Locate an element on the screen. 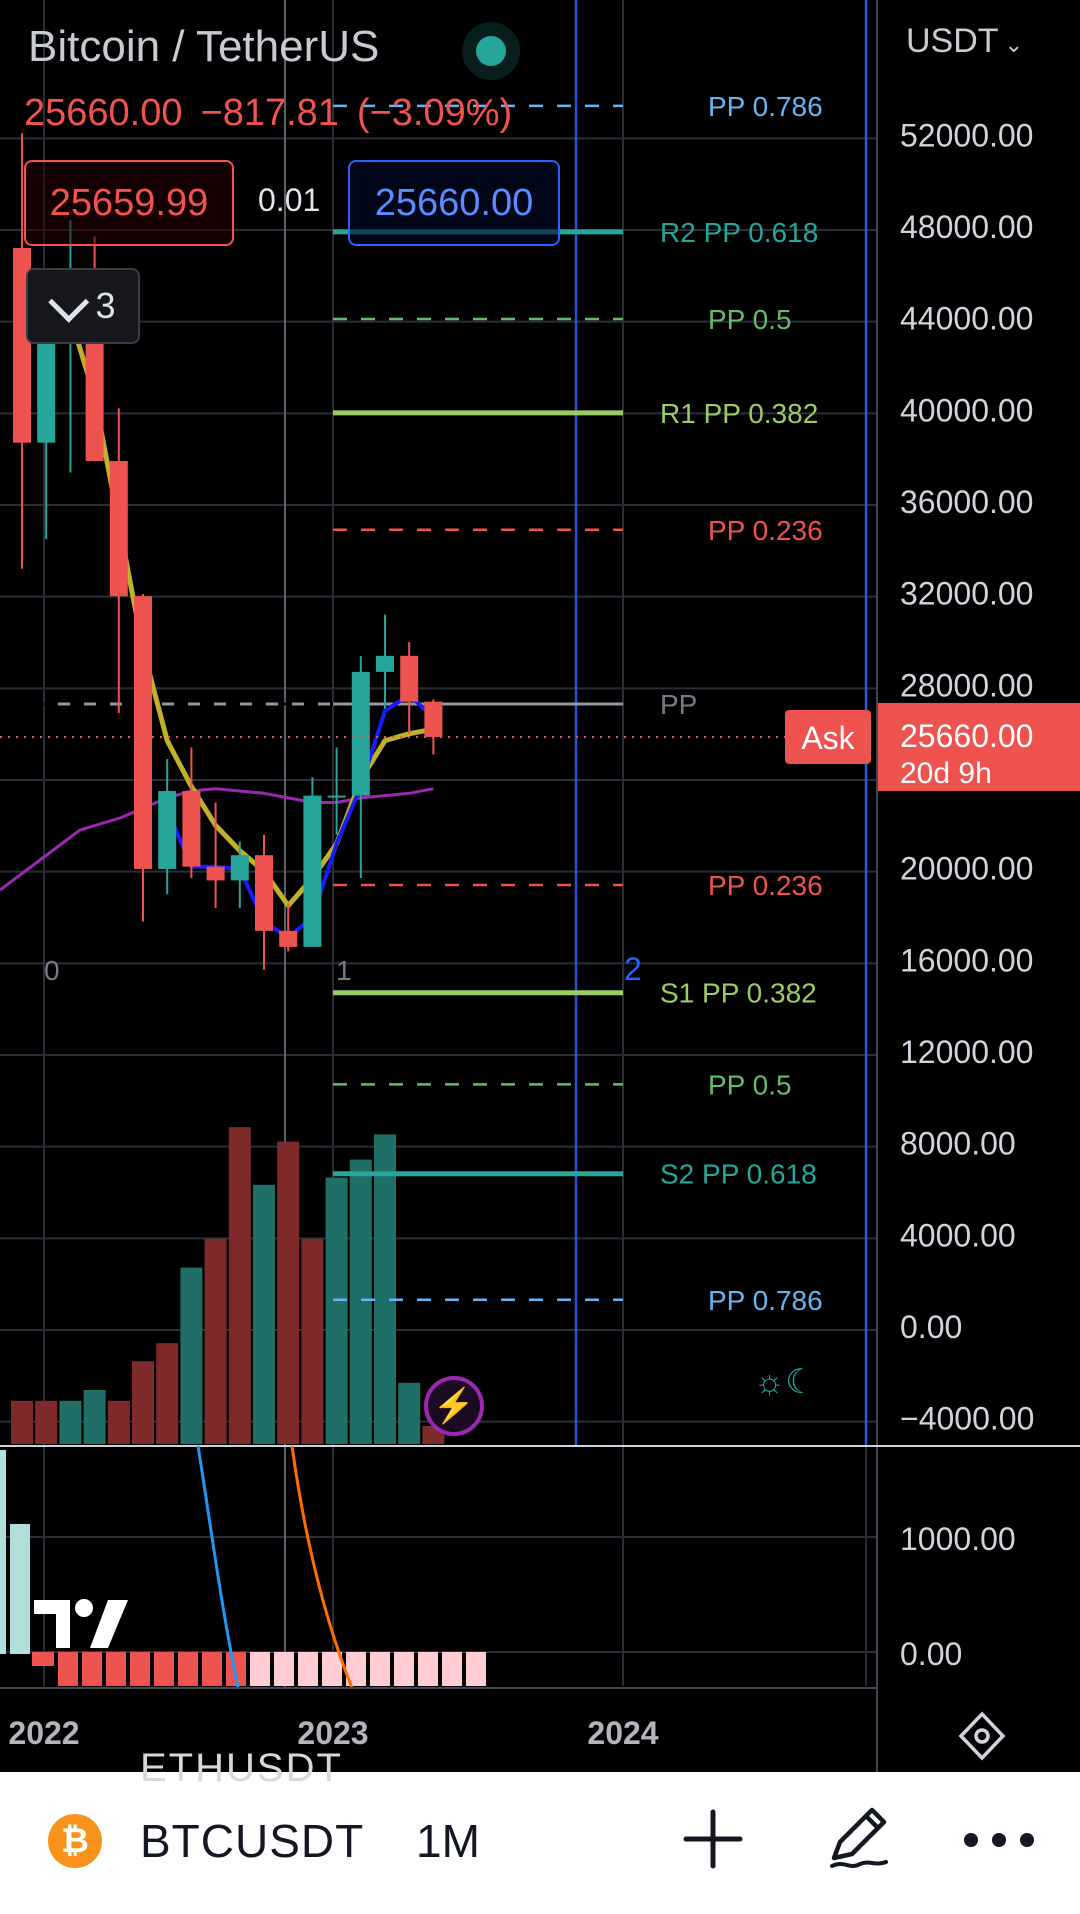 This screenshot has width=1080, height=1914. pivot-level-label: S2 PP 0.618 is located at coordinates (738, 1174).